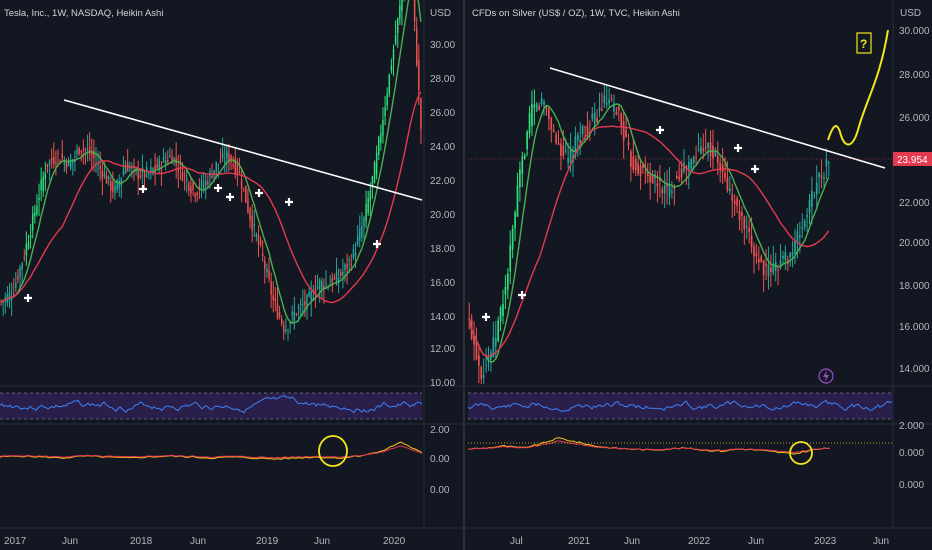  I want to click on right-osc-tick: 2.000, so click(911, 426).